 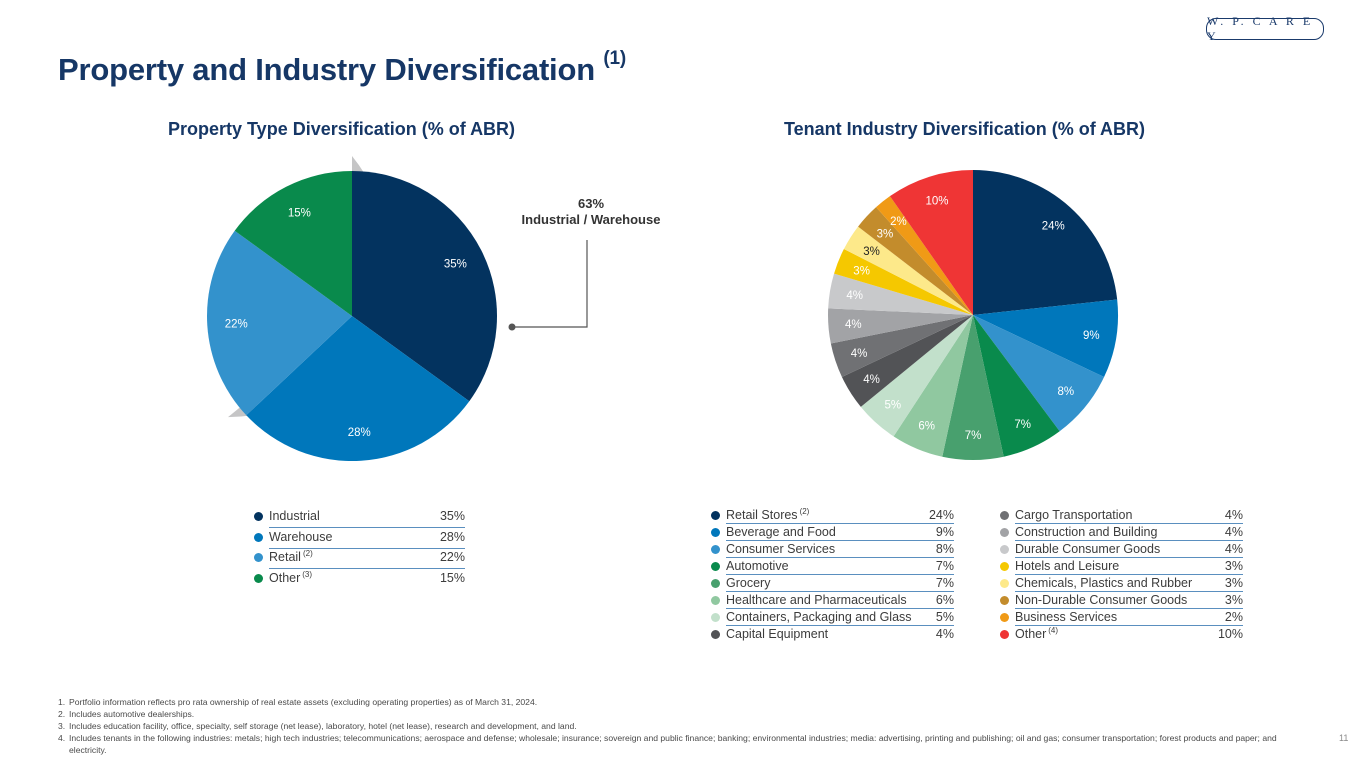 I want to click on property-type-legend-item: Other (3) 15%, so click(x=359, y=580).